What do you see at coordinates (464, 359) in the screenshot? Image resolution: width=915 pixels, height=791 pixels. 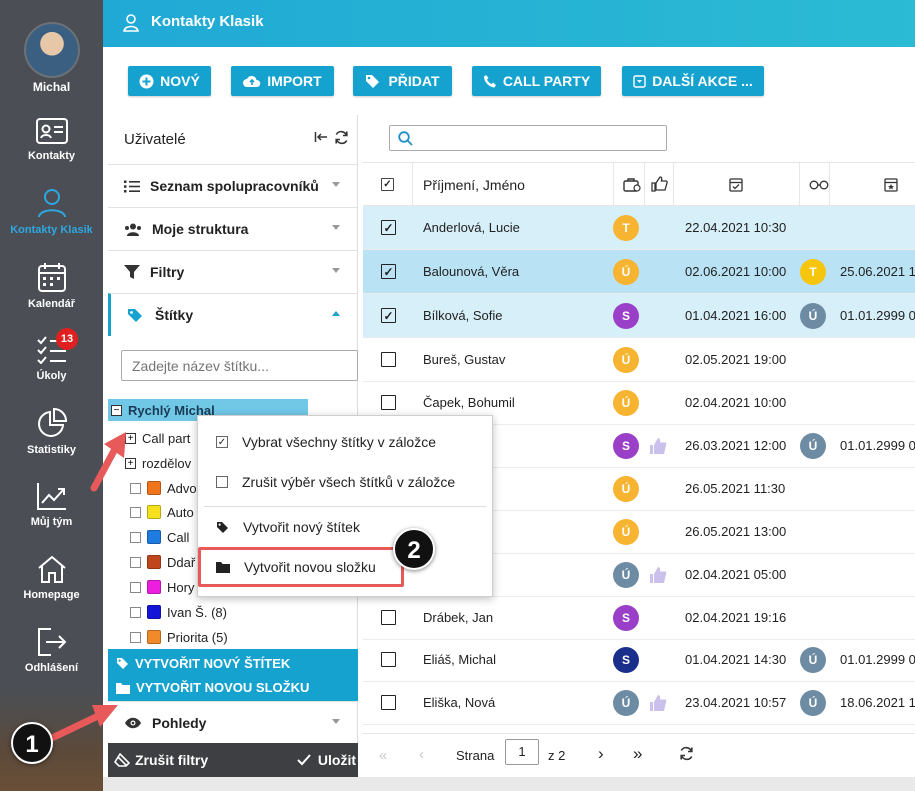 I see `contact-name: Bureš, Gustav` at bounding box center [464, 359].